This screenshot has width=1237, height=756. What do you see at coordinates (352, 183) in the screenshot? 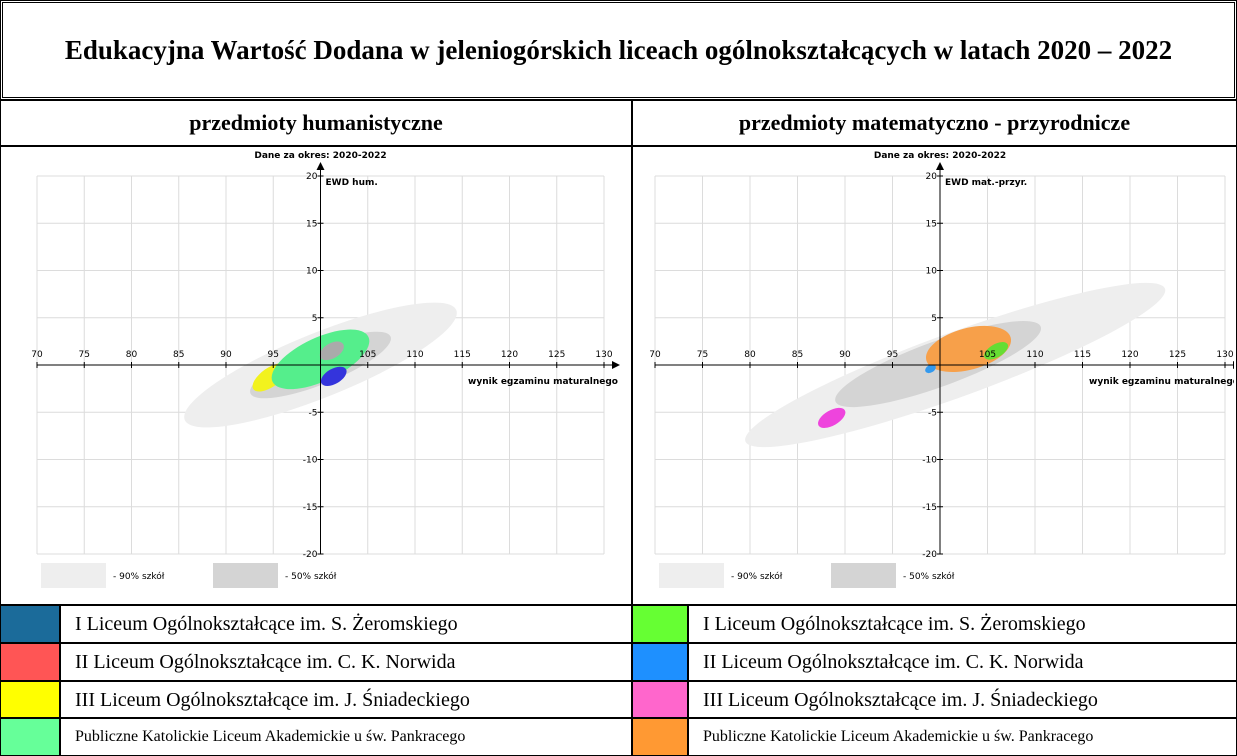
I see `y-axis-label: EWD hum.` at bounding box center [352, 183].